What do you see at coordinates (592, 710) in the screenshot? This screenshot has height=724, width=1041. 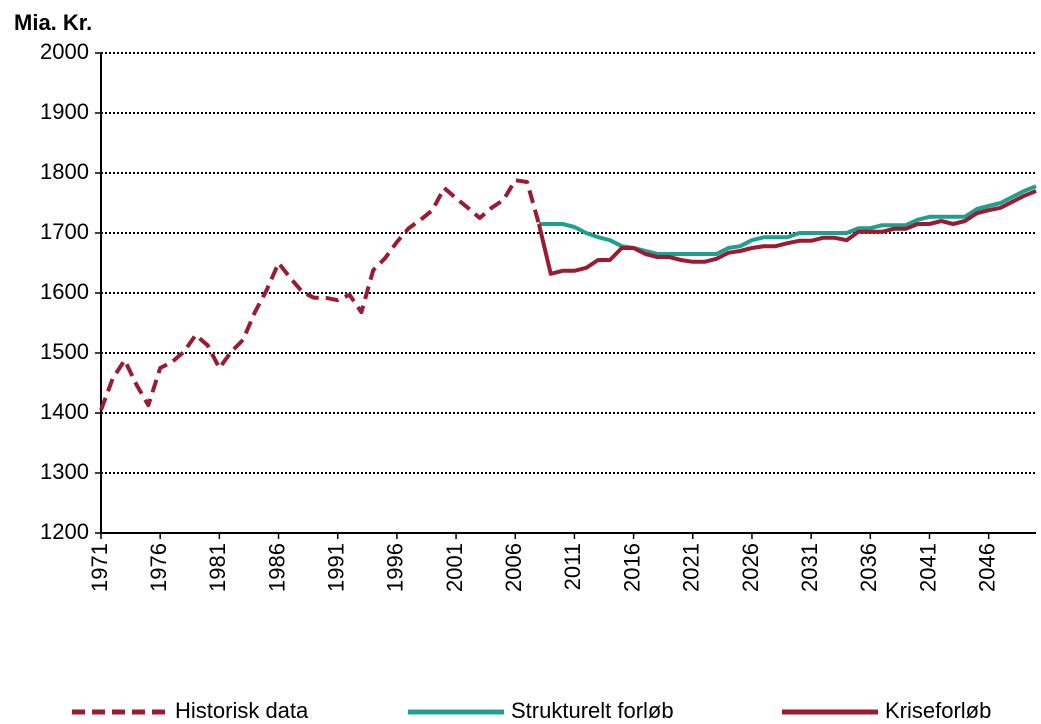 I see `legend-label: Strukturelt forløb` at bounding box center [592, 710].